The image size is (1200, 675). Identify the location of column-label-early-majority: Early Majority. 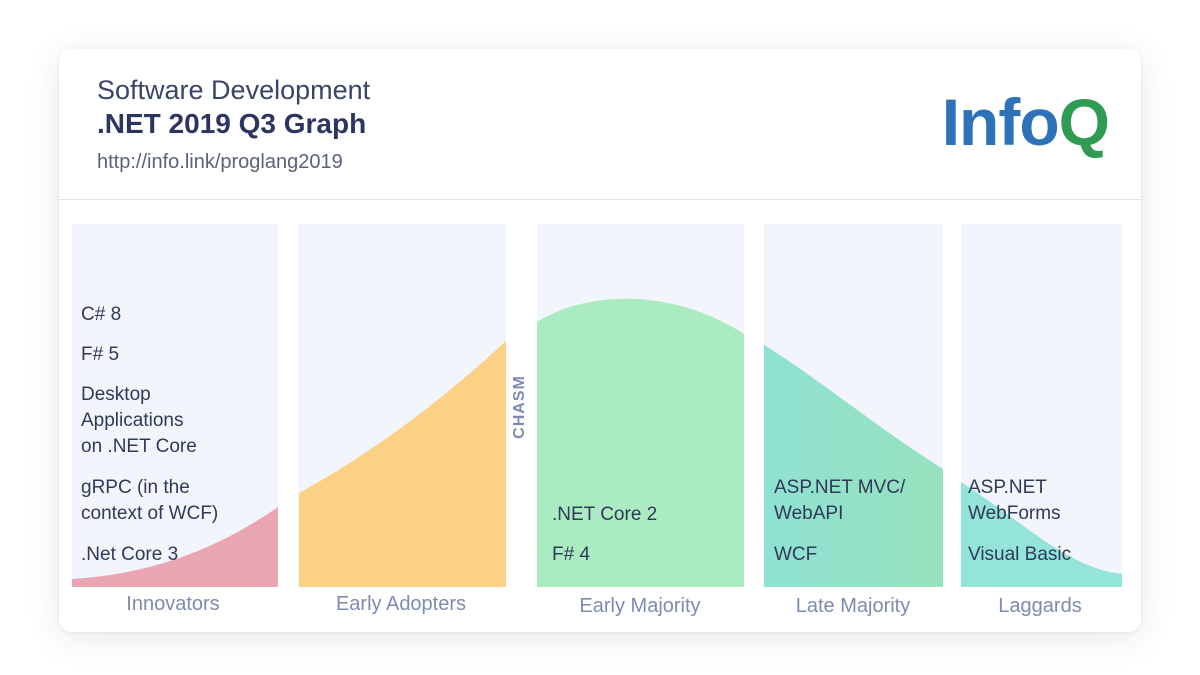
(639, 606).